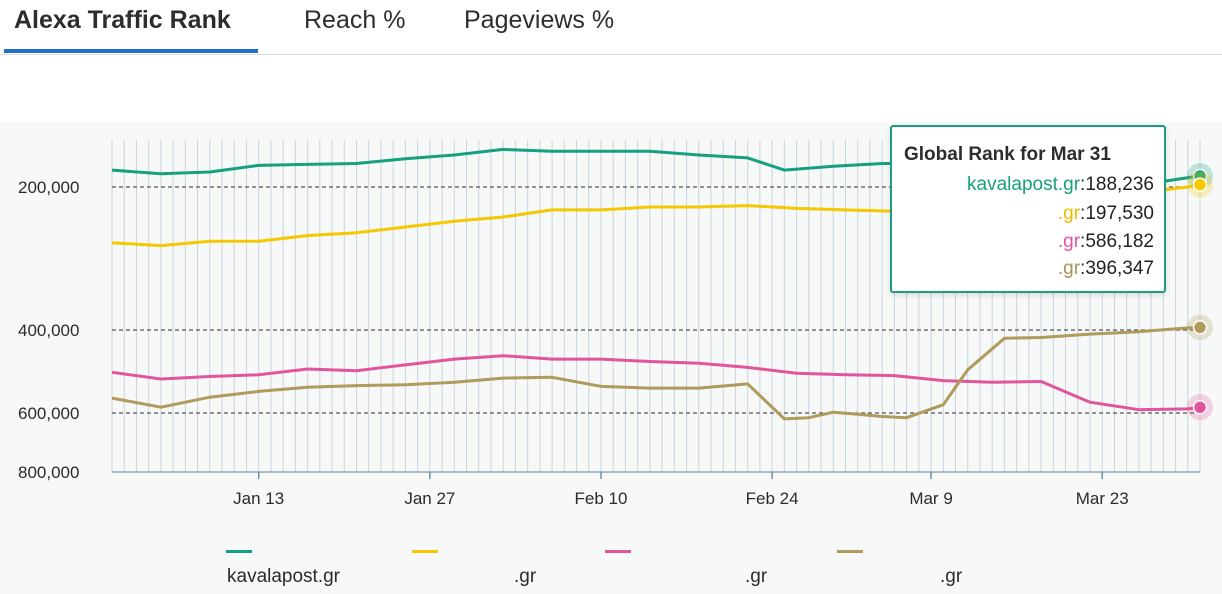  What do you see at coordinates (258, 498) in the screenshot?
I see `x-tick-label: Jan 13` at bounding box center [258, 498].